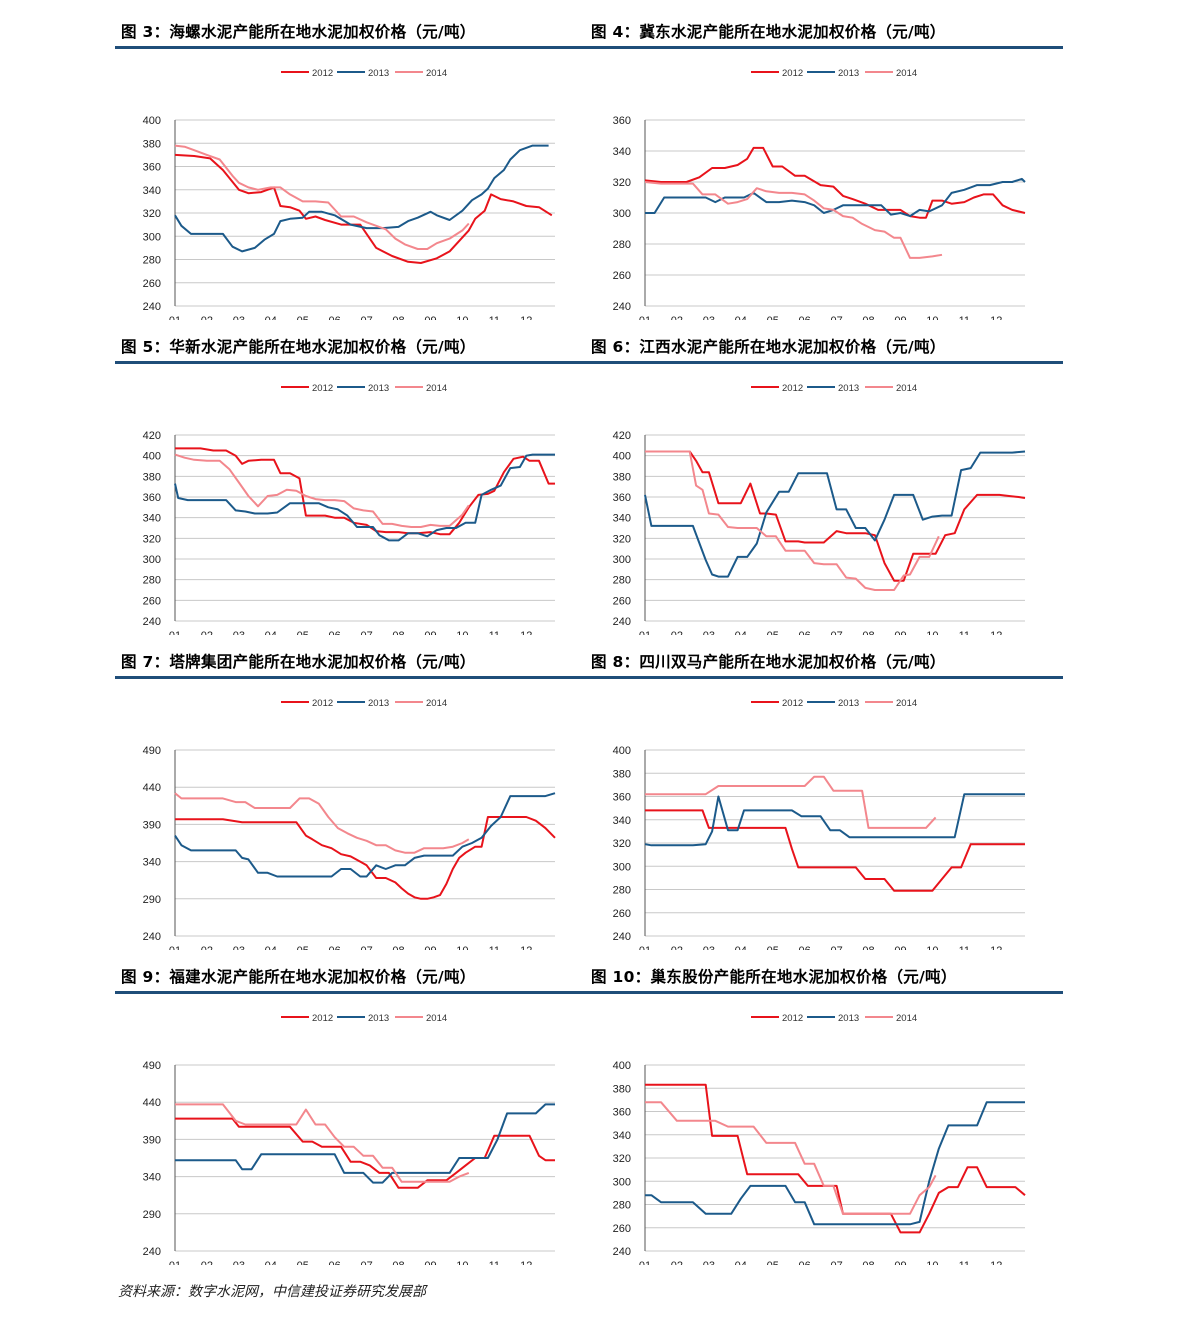 The width and height of the screenshot is (1191, 1321). Describe the element at coordinates (378, 703) in the screenshot. I see `legend-label-2013: 2013` at that location.